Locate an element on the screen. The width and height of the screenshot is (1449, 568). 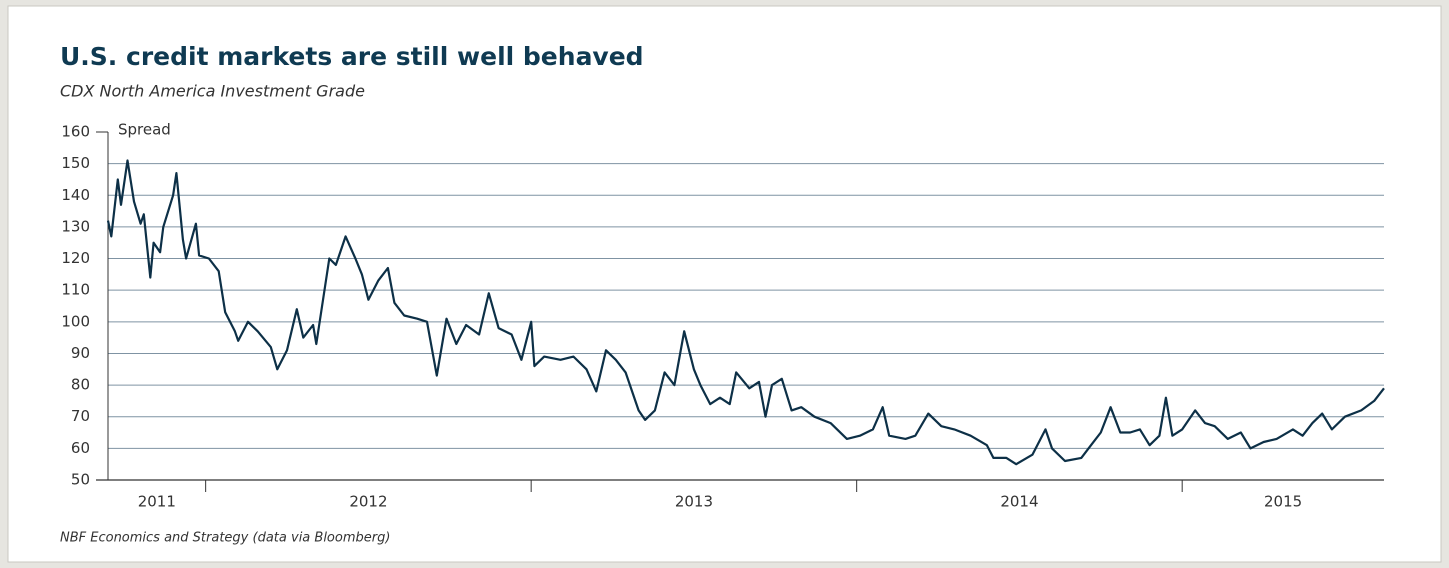
x-tick-label: 2012 is located at coordinates (368, 502).